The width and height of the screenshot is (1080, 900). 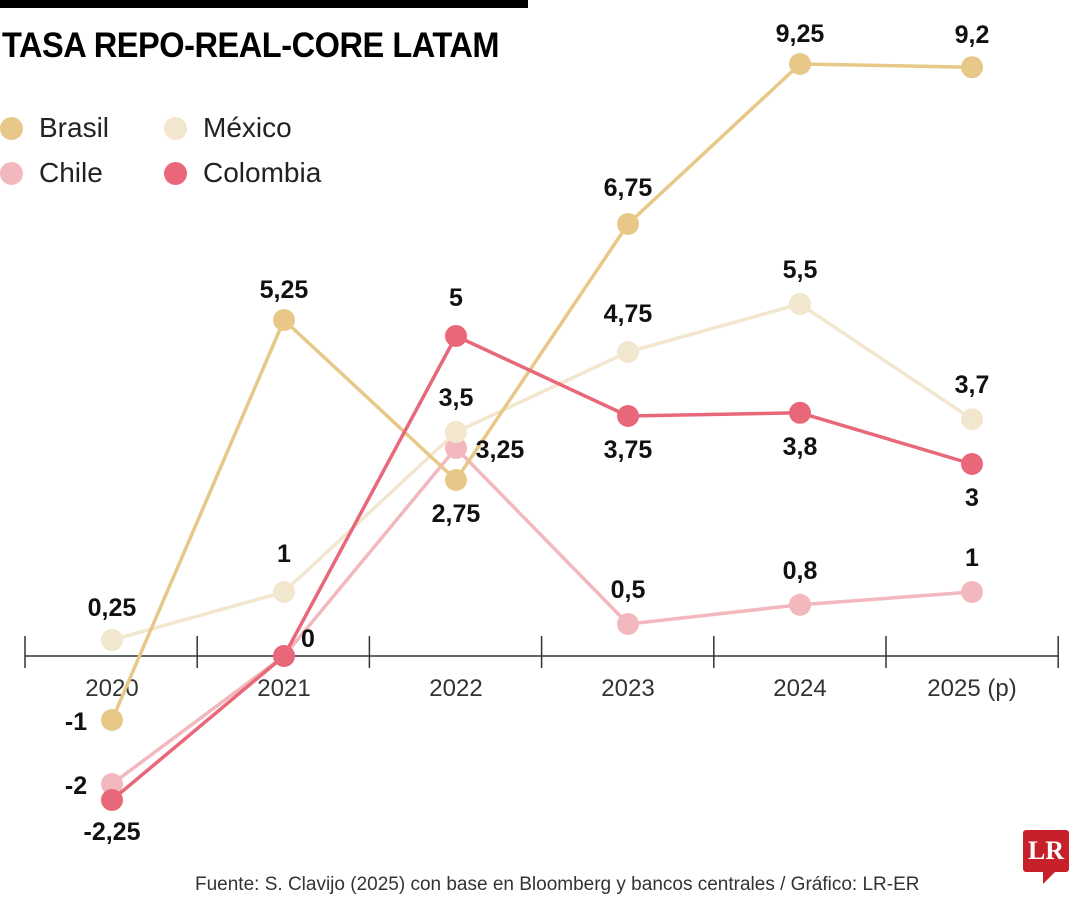 What do you see at coordinates (247, 127) in the screenshot?
I see `legend-label: México` at bounding box center [247, 127].